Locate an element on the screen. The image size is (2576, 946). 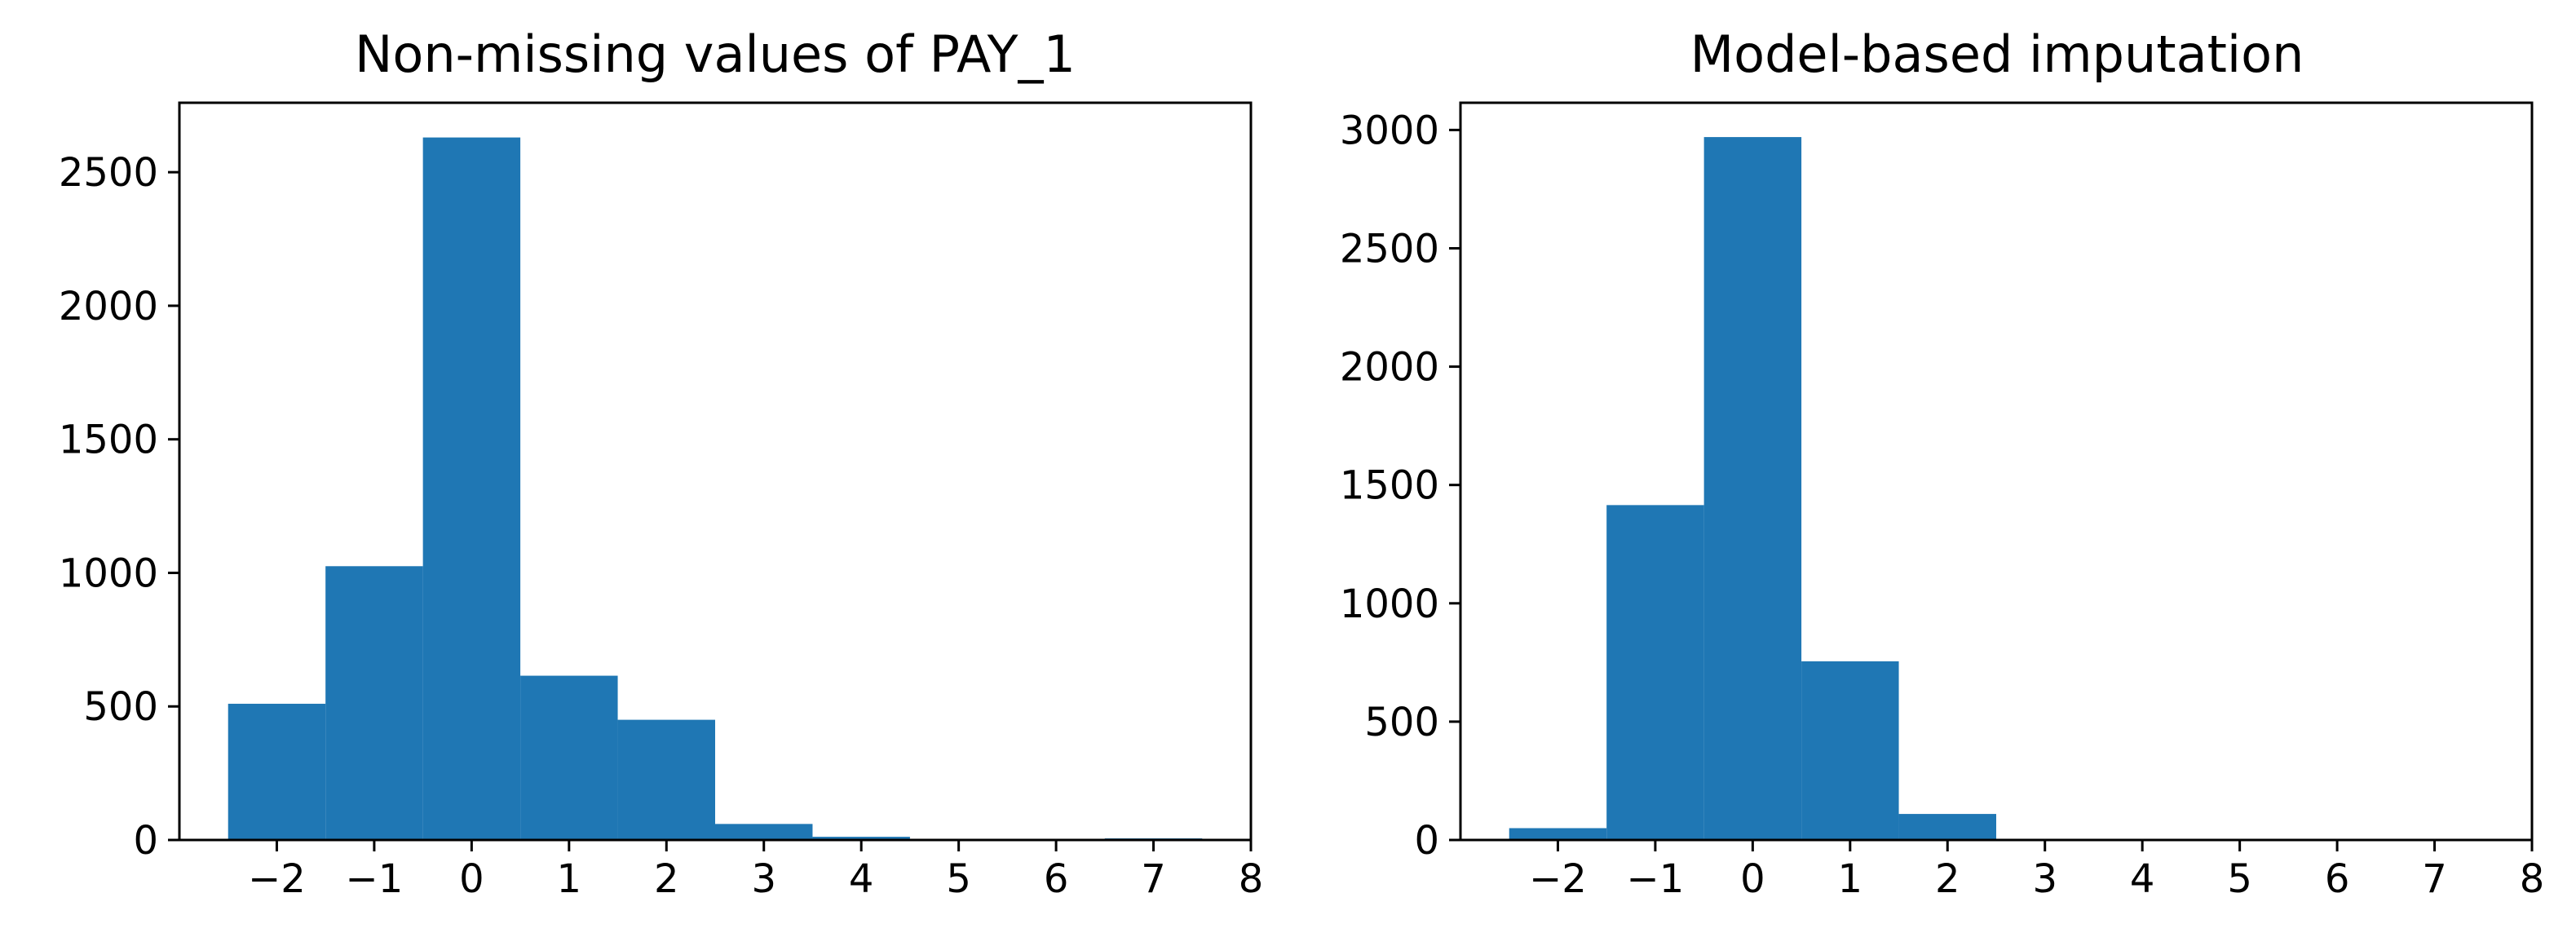
chart-left-x-tick-label: 5 is located at coordinates (958, 879).